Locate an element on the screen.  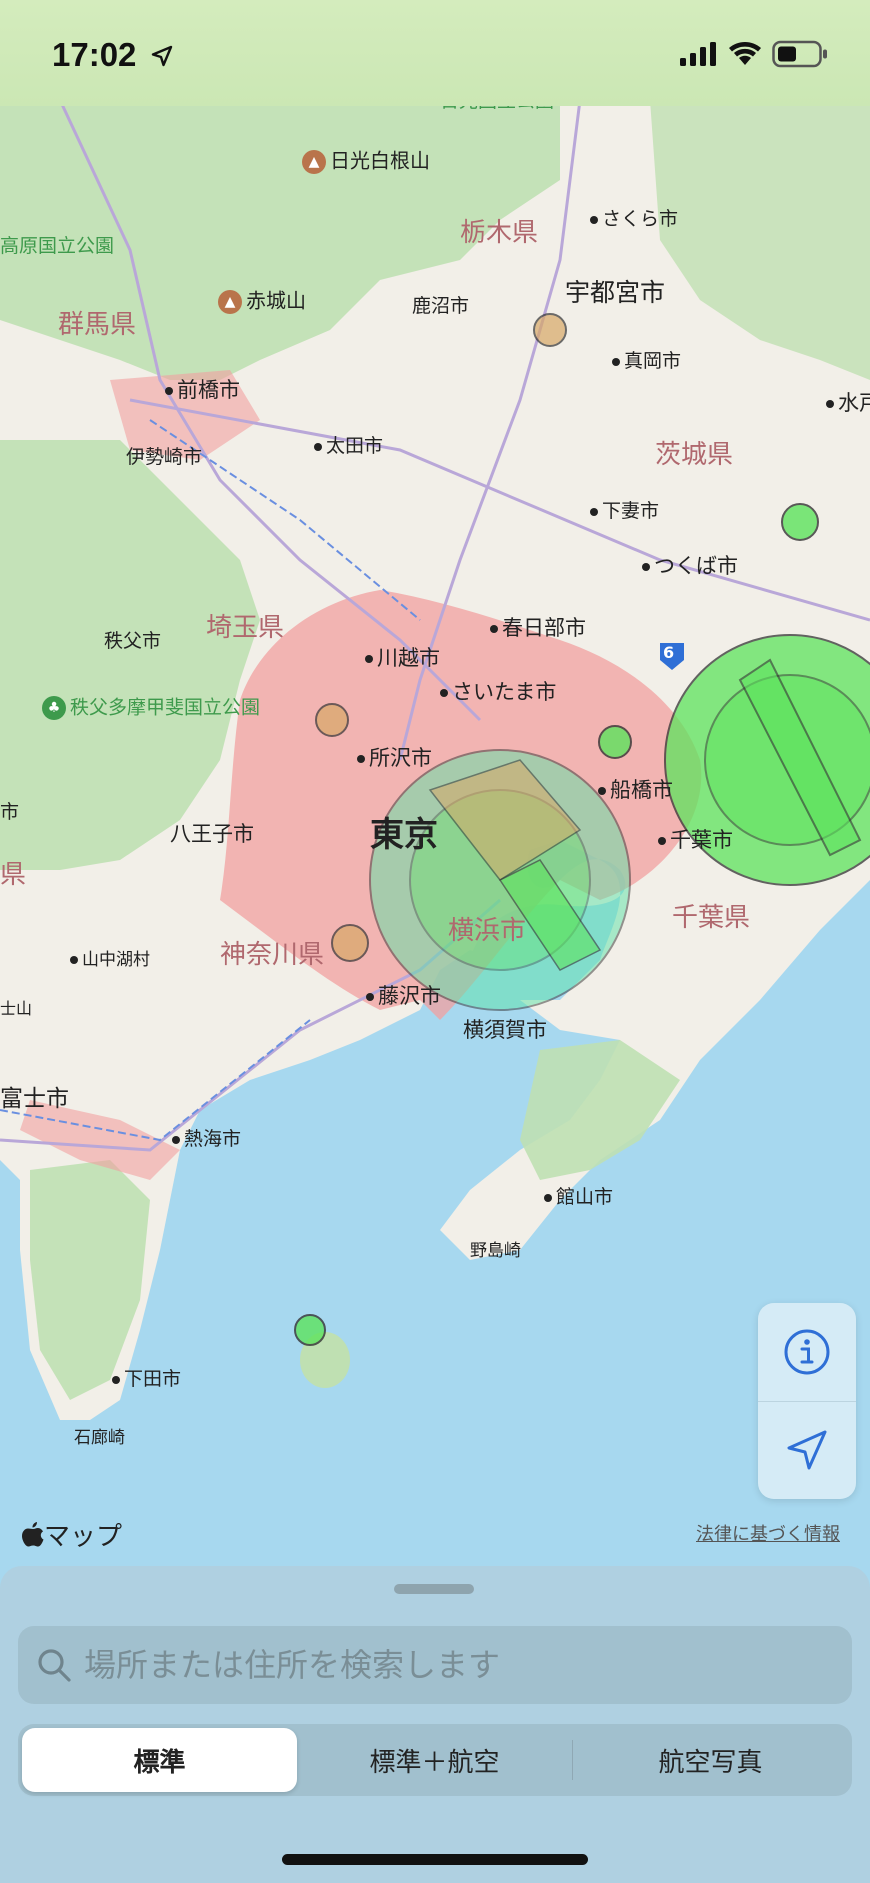
label-tokyo: 東京 is located at coordinates (404, 835).